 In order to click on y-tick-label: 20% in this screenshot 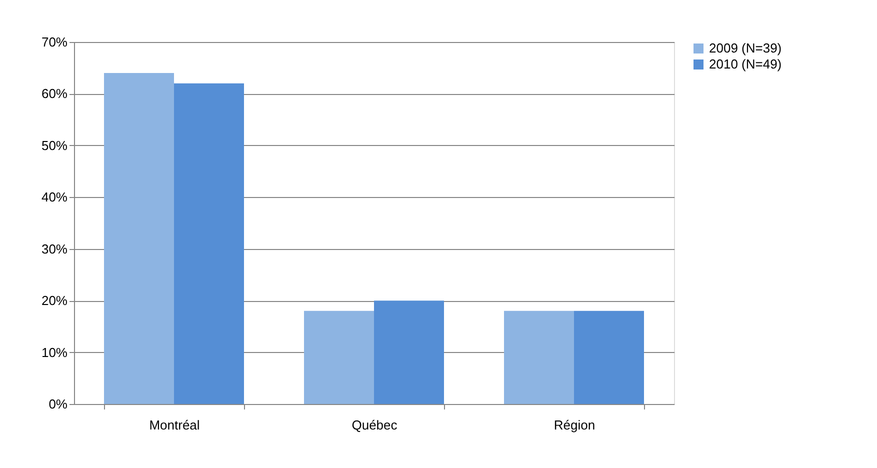, I will do `click(54, 300)`.